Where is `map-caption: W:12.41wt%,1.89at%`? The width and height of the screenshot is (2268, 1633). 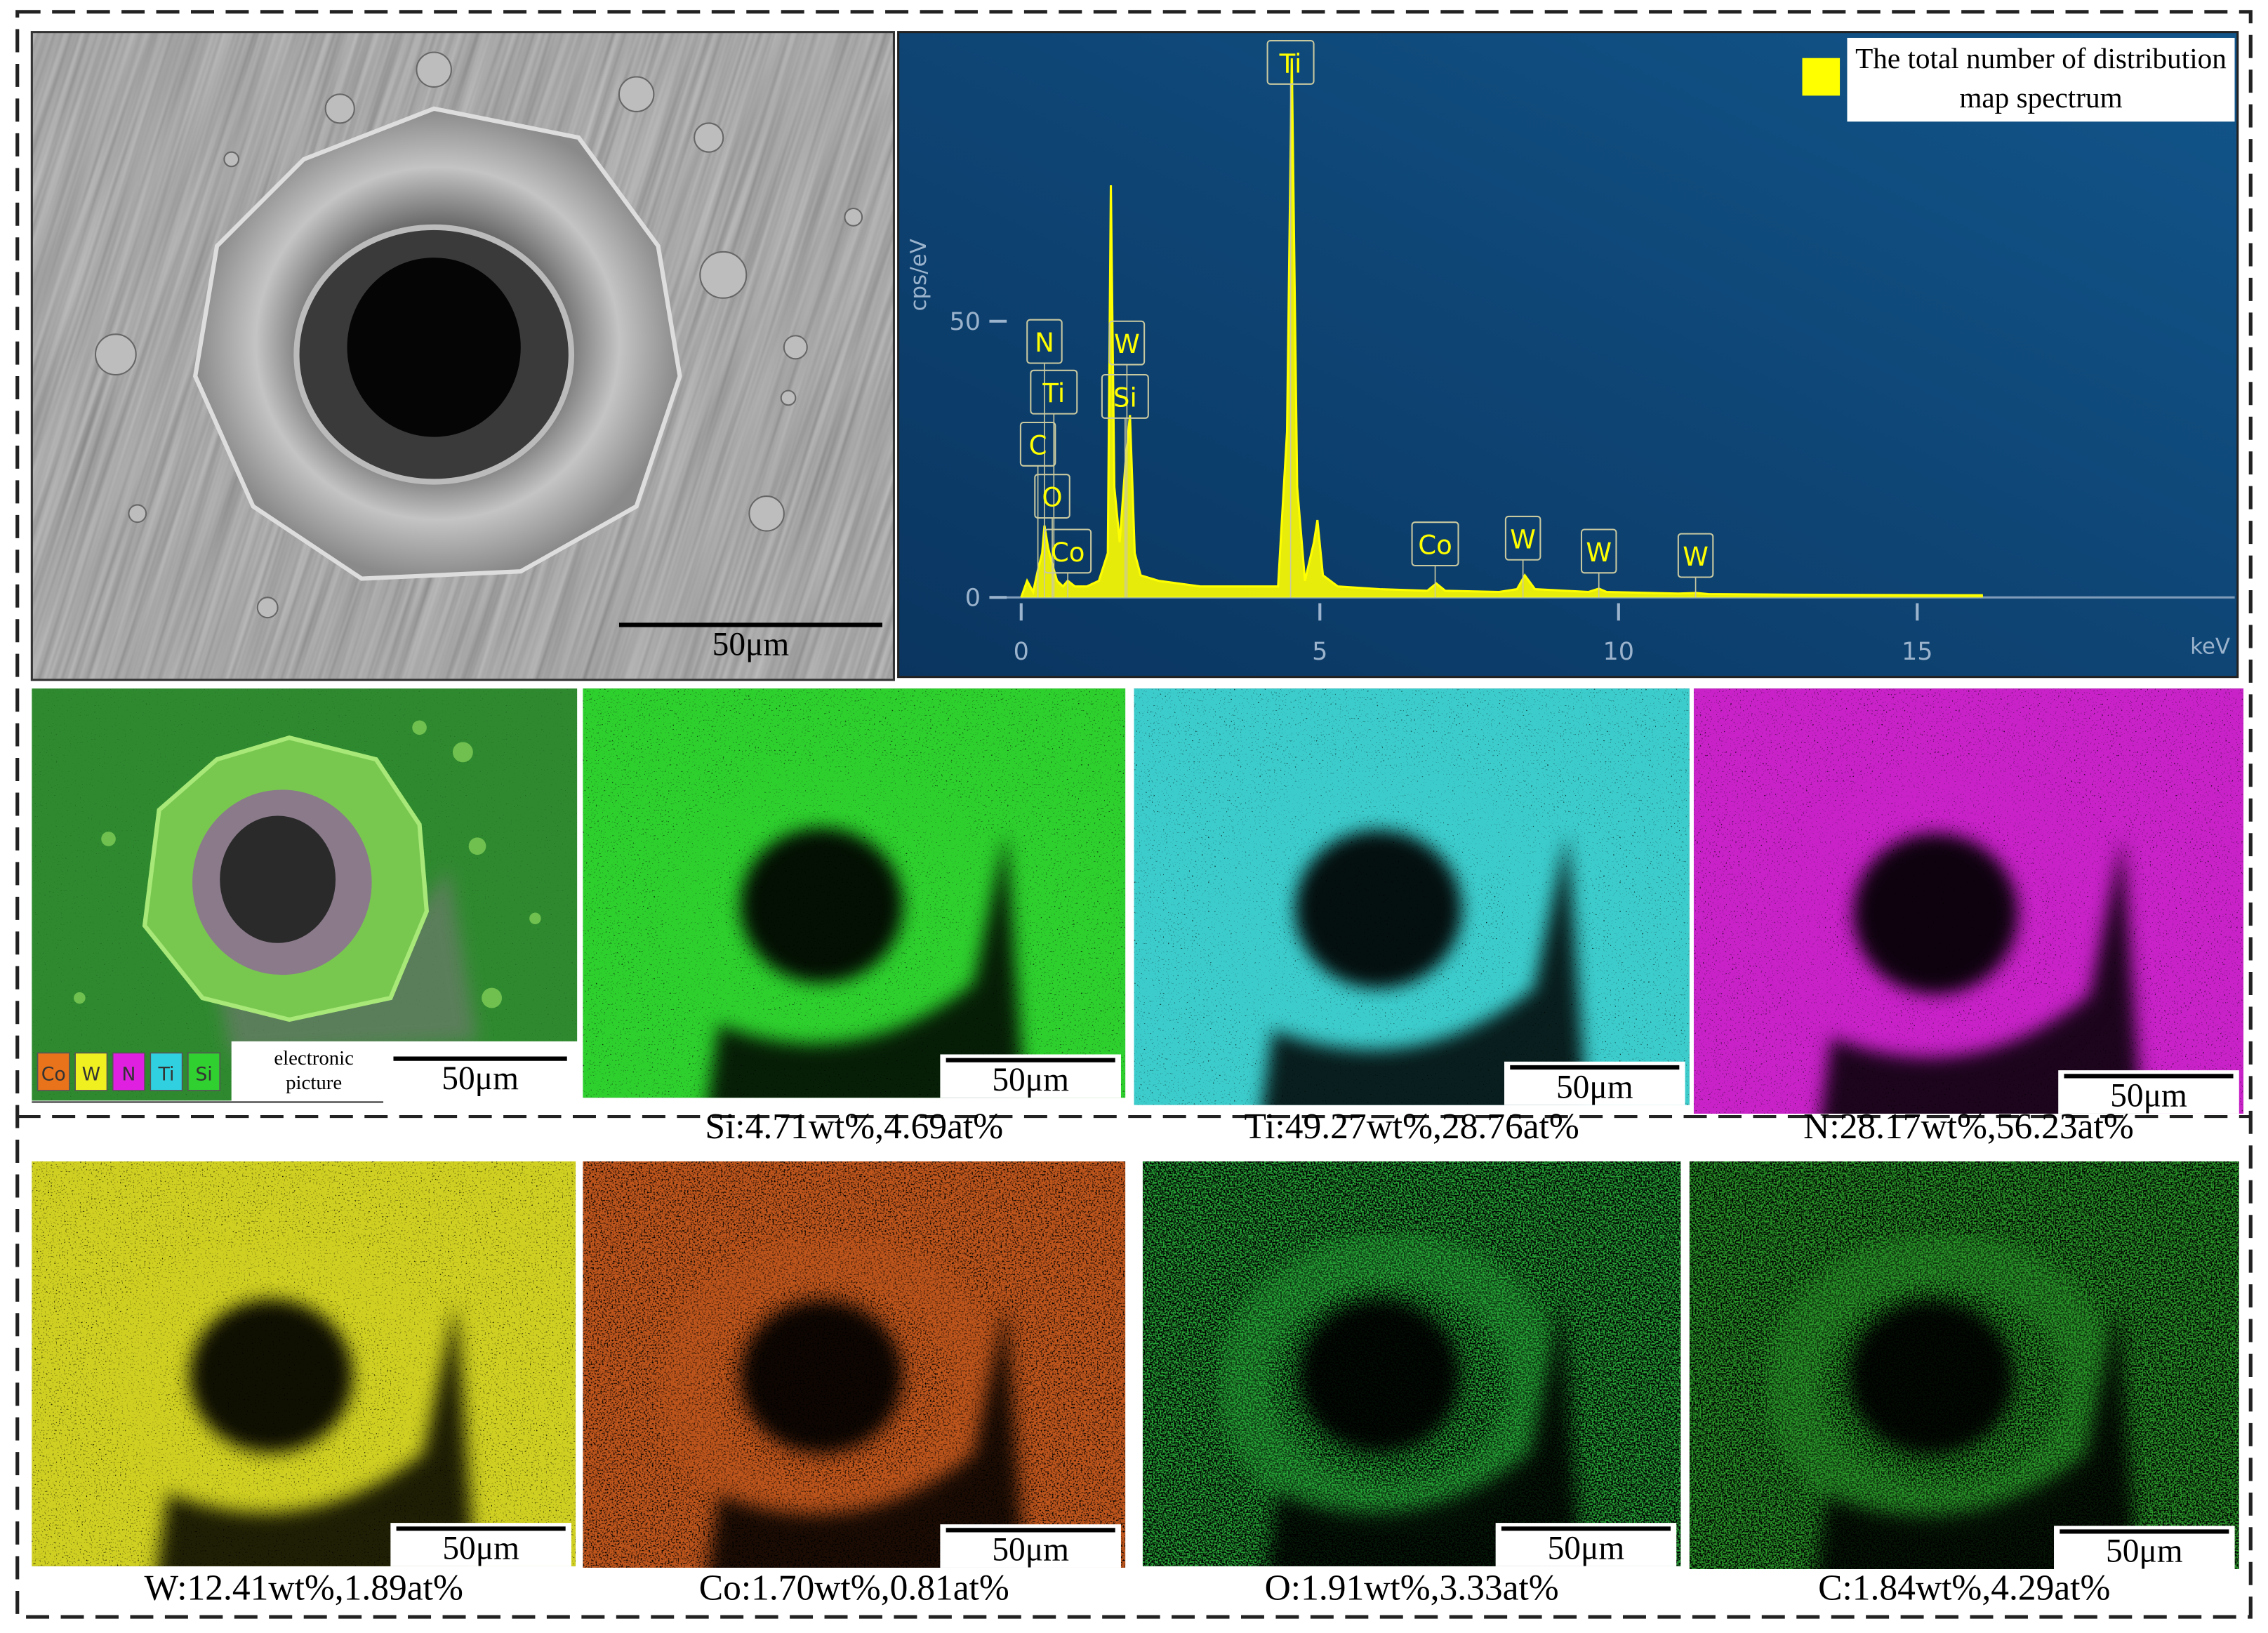
map-caption: W:12.41wt%,1.89at% is located at coordinates (304, 1588).